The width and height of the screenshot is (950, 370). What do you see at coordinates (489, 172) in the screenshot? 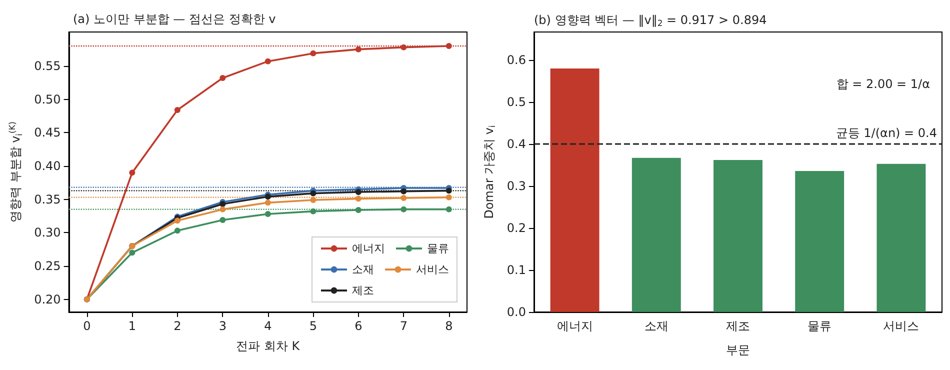
I see `y-axis-title: Domar 가중치 vi` at bounding box center [489, 172].